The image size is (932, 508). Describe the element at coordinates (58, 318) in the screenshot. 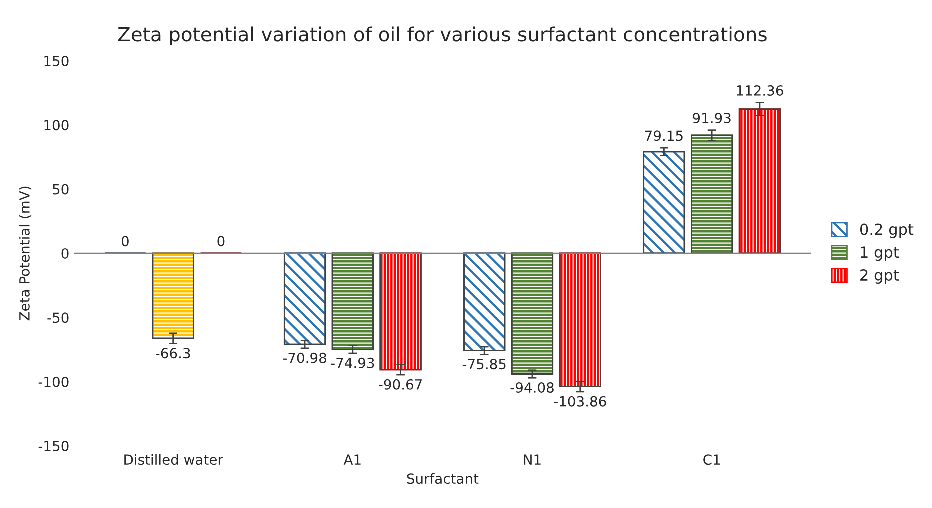

I see `y-tick-label: -50` at that location.